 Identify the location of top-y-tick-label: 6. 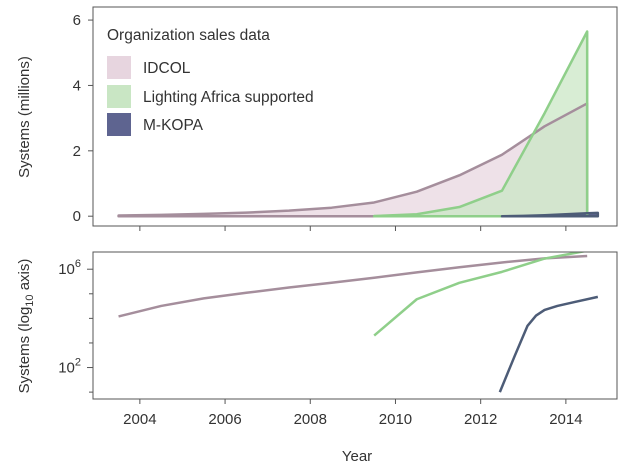
(77, 20).